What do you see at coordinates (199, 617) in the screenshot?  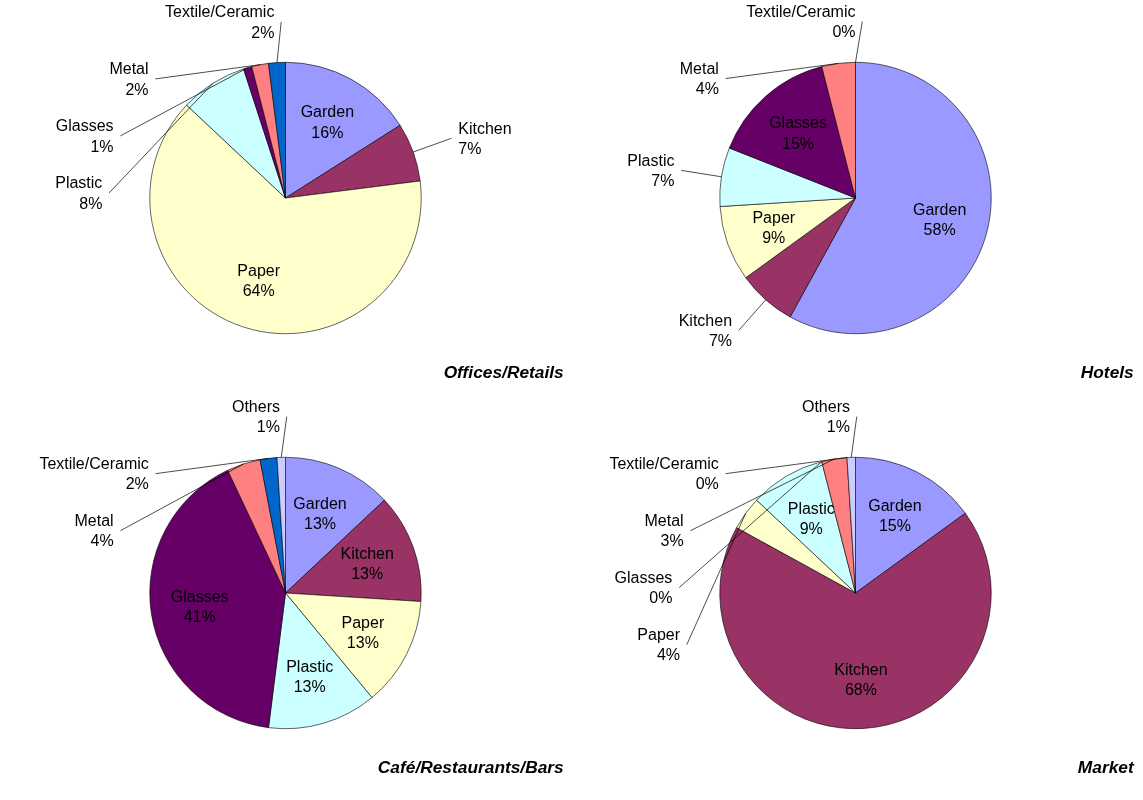 I see `data-label: 41%` at bounding box center [199, 617].